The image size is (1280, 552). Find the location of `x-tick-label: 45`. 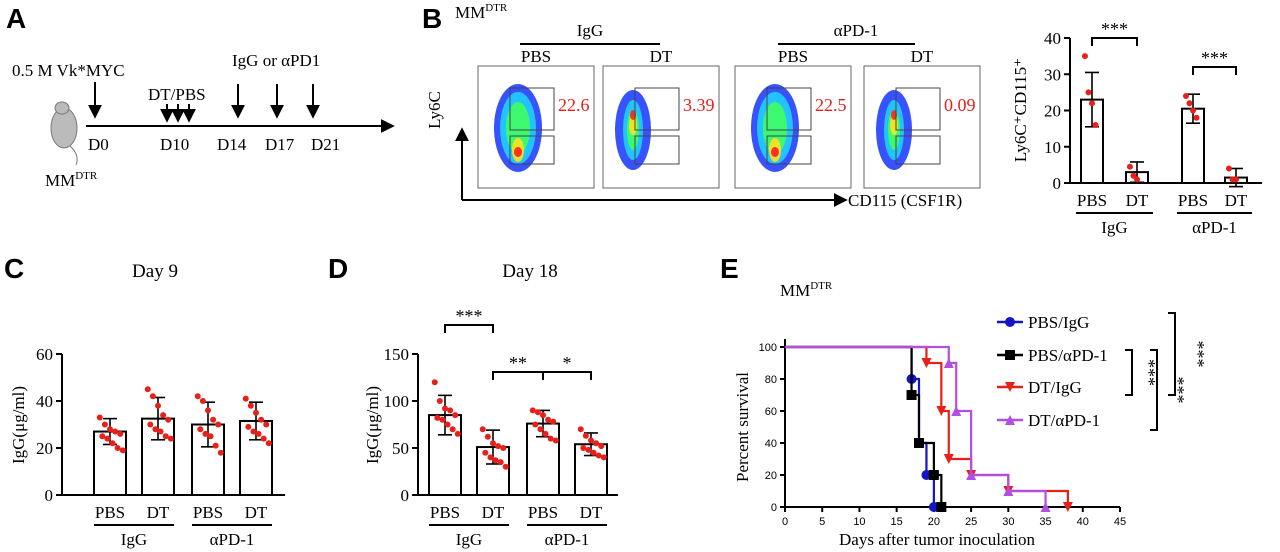

x-tick-label: 45 is located at coordinates (1120, 522).